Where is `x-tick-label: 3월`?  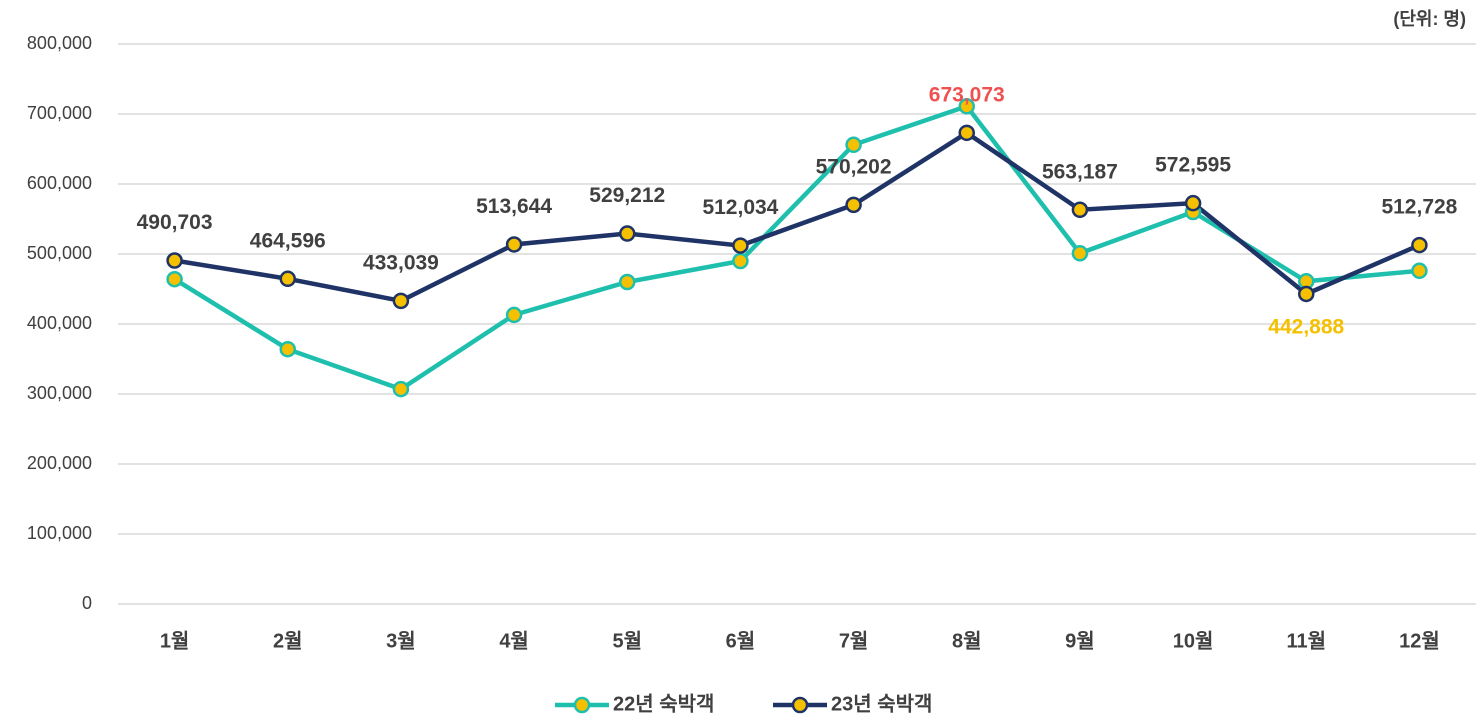
x-tick-label: 3월 is located at coordinates (401, 640).